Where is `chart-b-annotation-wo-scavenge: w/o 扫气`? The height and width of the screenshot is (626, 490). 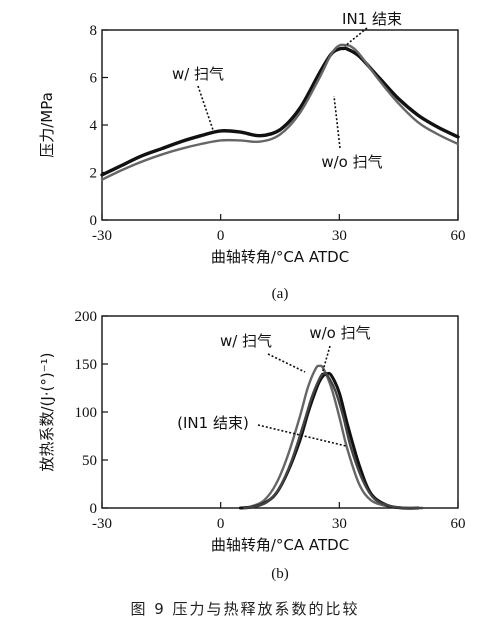 chart-b-annotation-wo-scavenge: w/o 扫气 is located at coordinates (339, 333).